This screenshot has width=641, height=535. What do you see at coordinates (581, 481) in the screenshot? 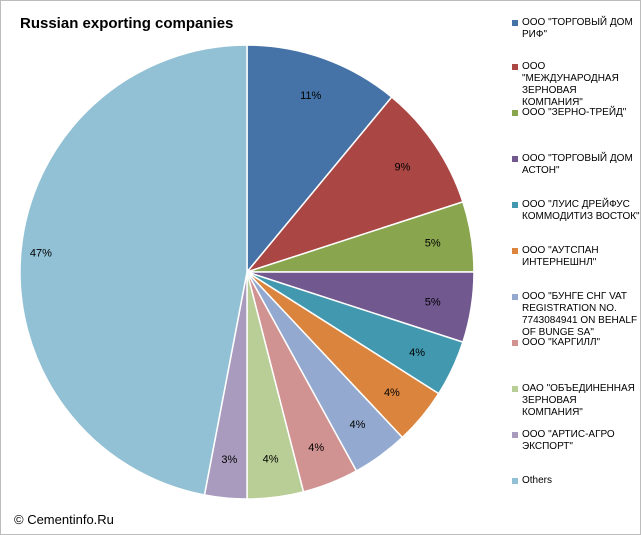
I see `legend-label-10: Others` at bounding box center [581, 481].